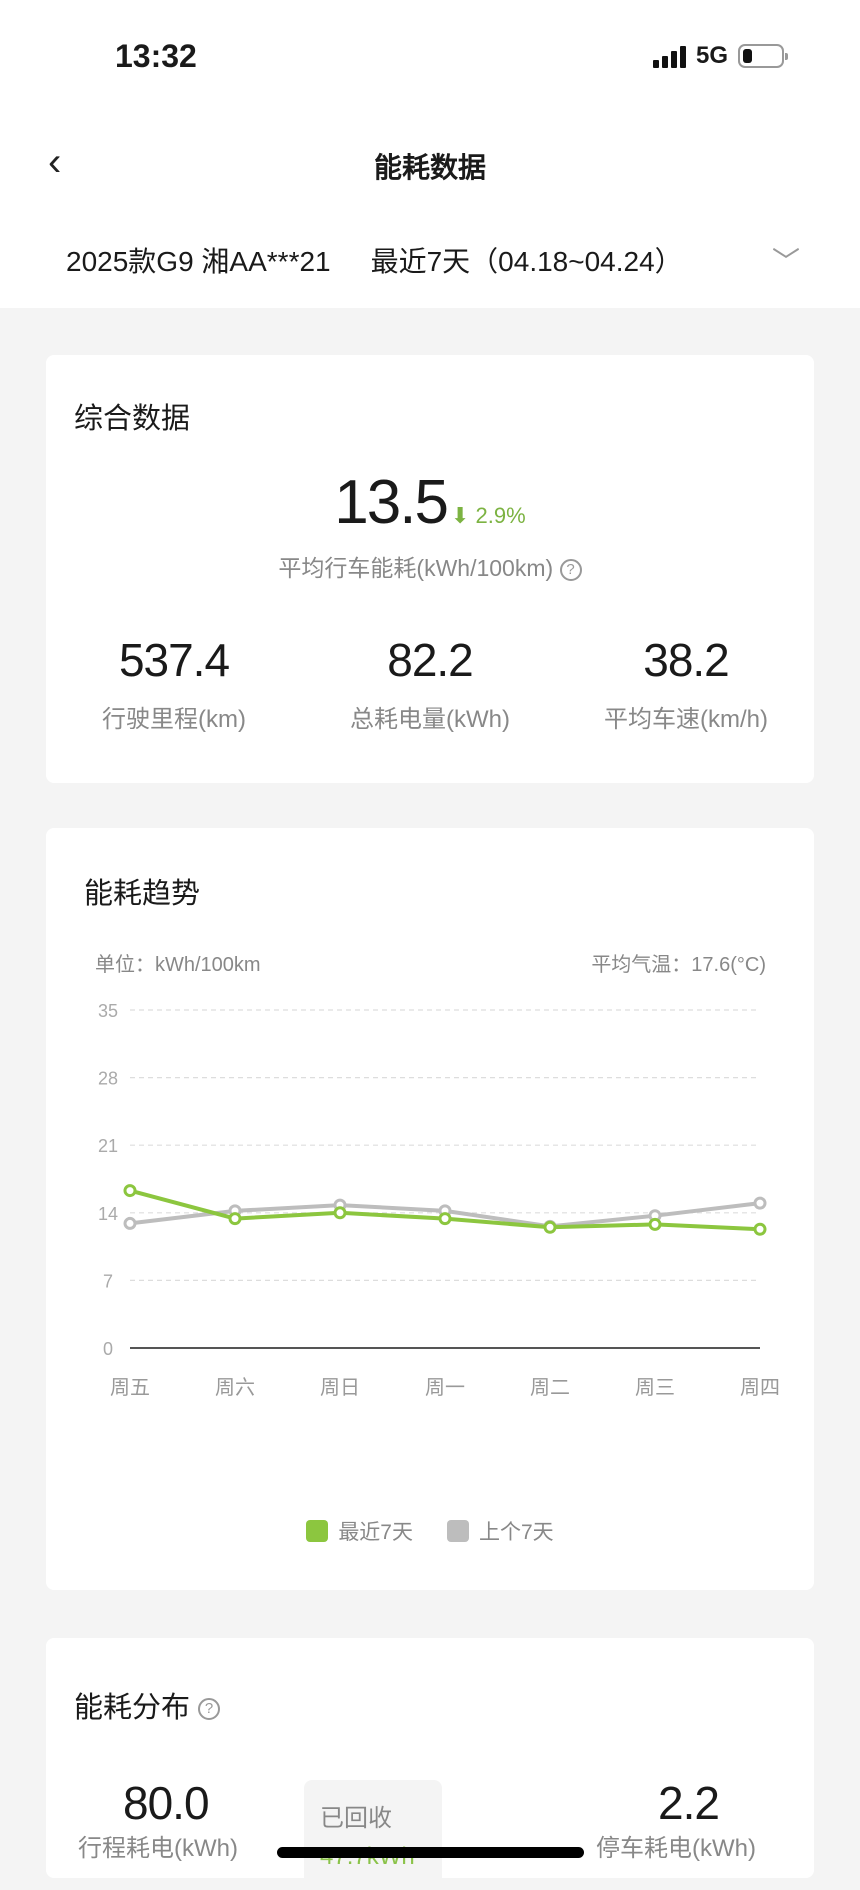  What do you see at coordinates (373, 1835) in the screenshot?
I see `recovered-tooltip: 已回收47.7kWh` at bounding box center [373, 1835].